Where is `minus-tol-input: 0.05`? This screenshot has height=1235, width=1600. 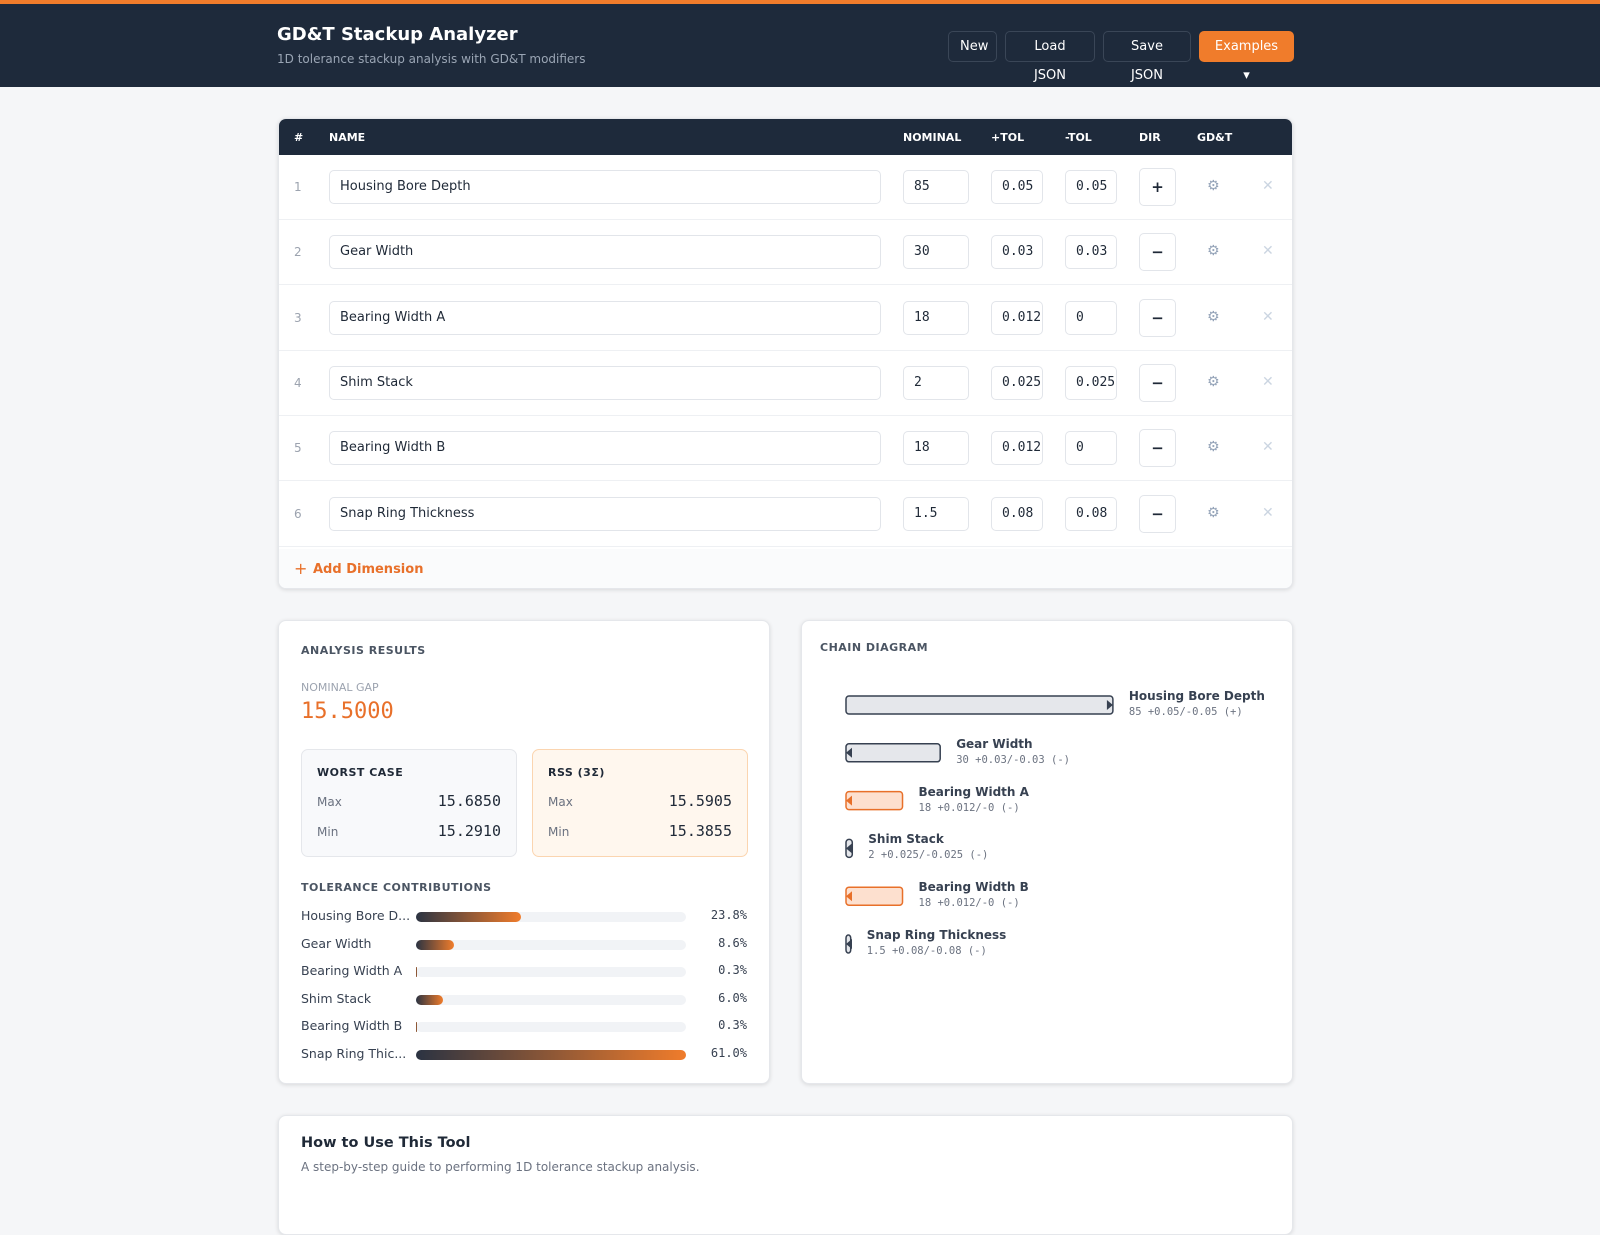
minus-tol-input: 0.05 is located at coordinates (1091, 187).